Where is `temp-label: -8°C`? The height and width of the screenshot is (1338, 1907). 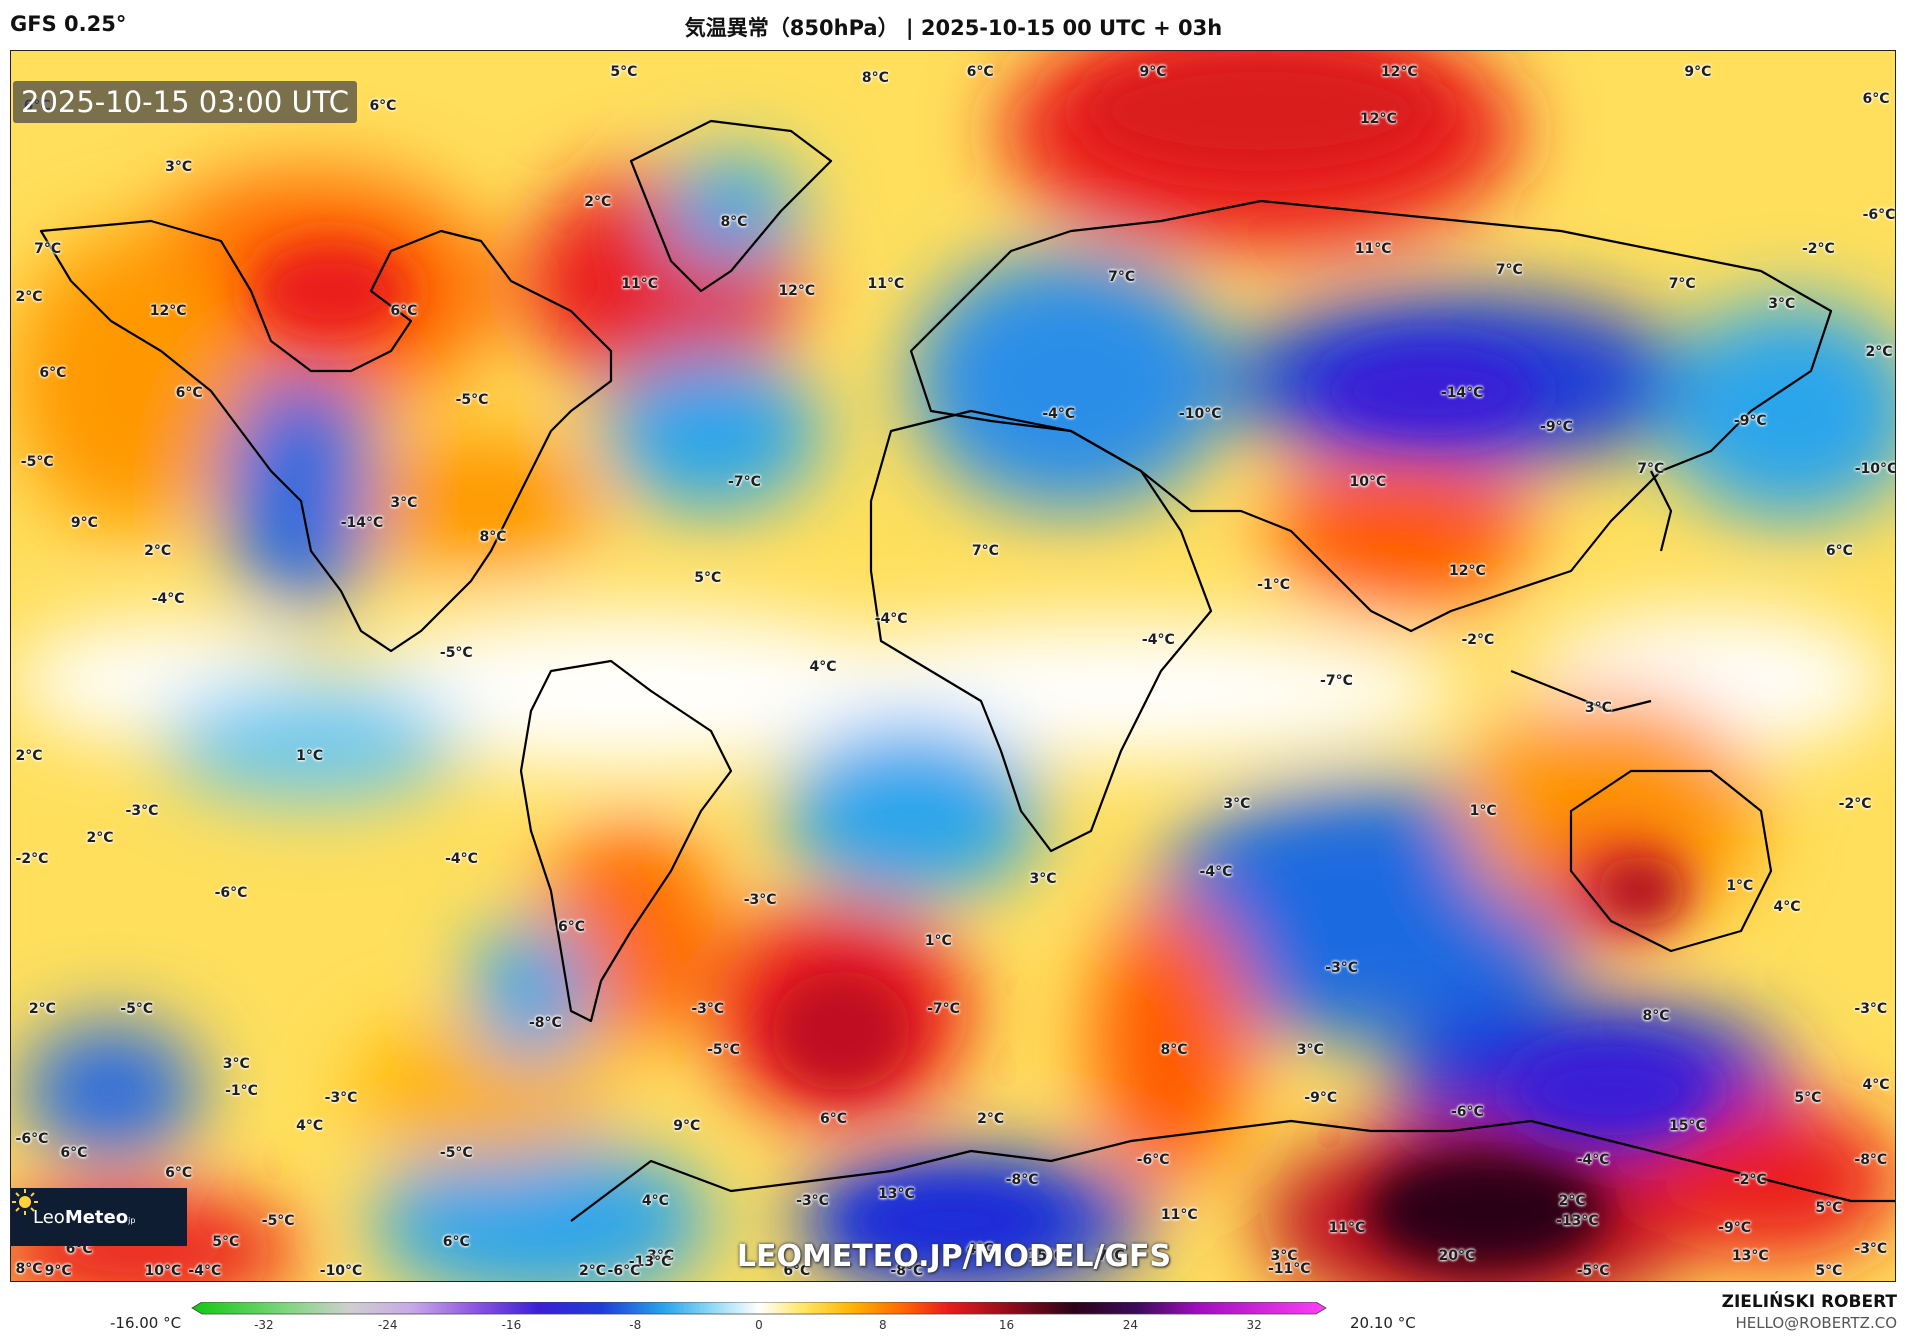 temp-label: -8°C is located at coordinates (1022, 1180).